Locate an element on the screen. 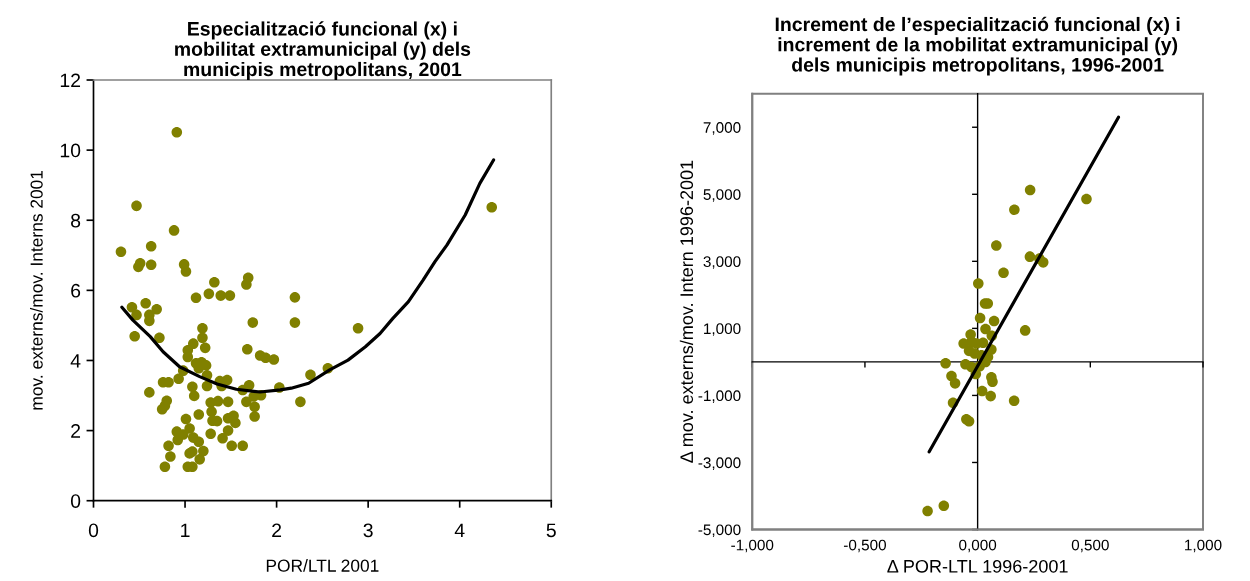 Image resolution: width=1250 pixels, height=581 pixels. y-tick-label: 10 is located at coordinates (70, 150).